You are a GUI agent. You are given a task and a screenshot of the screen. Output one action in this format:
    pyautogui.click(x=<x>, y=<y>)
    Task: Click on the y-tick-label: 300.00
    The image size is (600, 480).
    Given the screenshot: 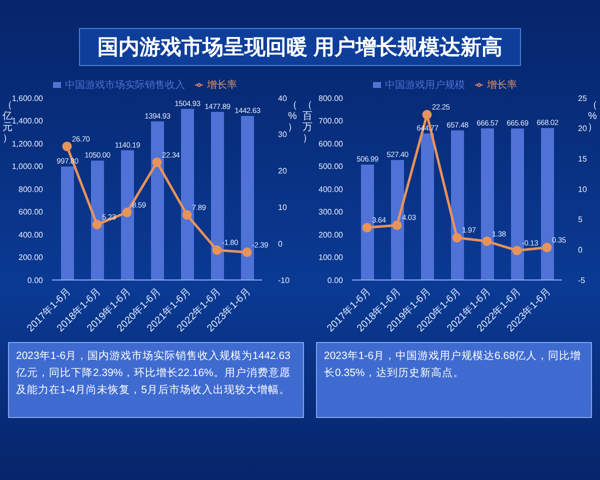 What is the action you would take?
    pyautogui.click(x=331, y=212)
    